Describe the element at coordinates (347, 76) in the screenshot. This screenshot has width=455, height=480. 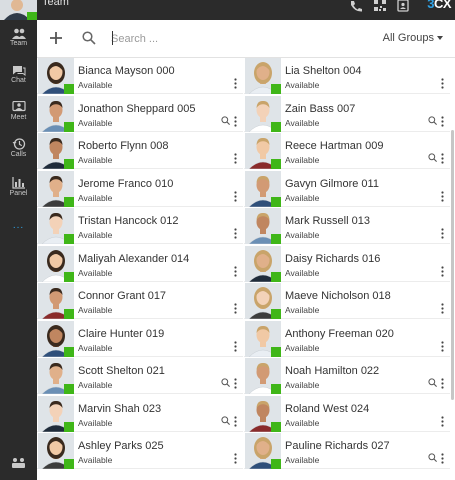
I see `contact-card: Lia Shelton 004 Available` at that location.